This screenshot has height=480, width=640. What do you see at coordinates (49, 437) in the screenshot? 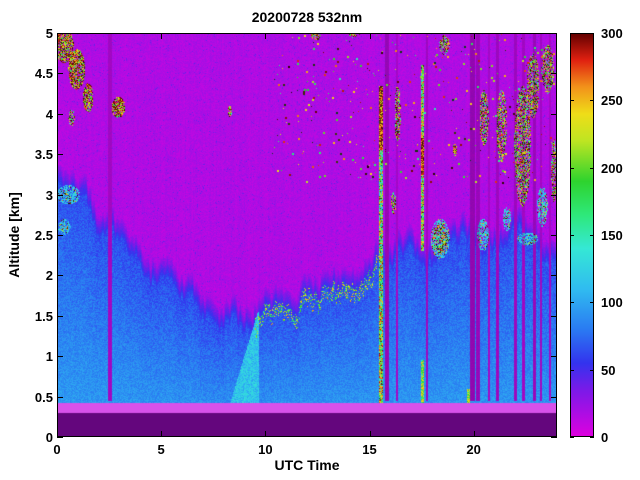
I see `y-tick-label: 0` at bounding box center [49, 437].